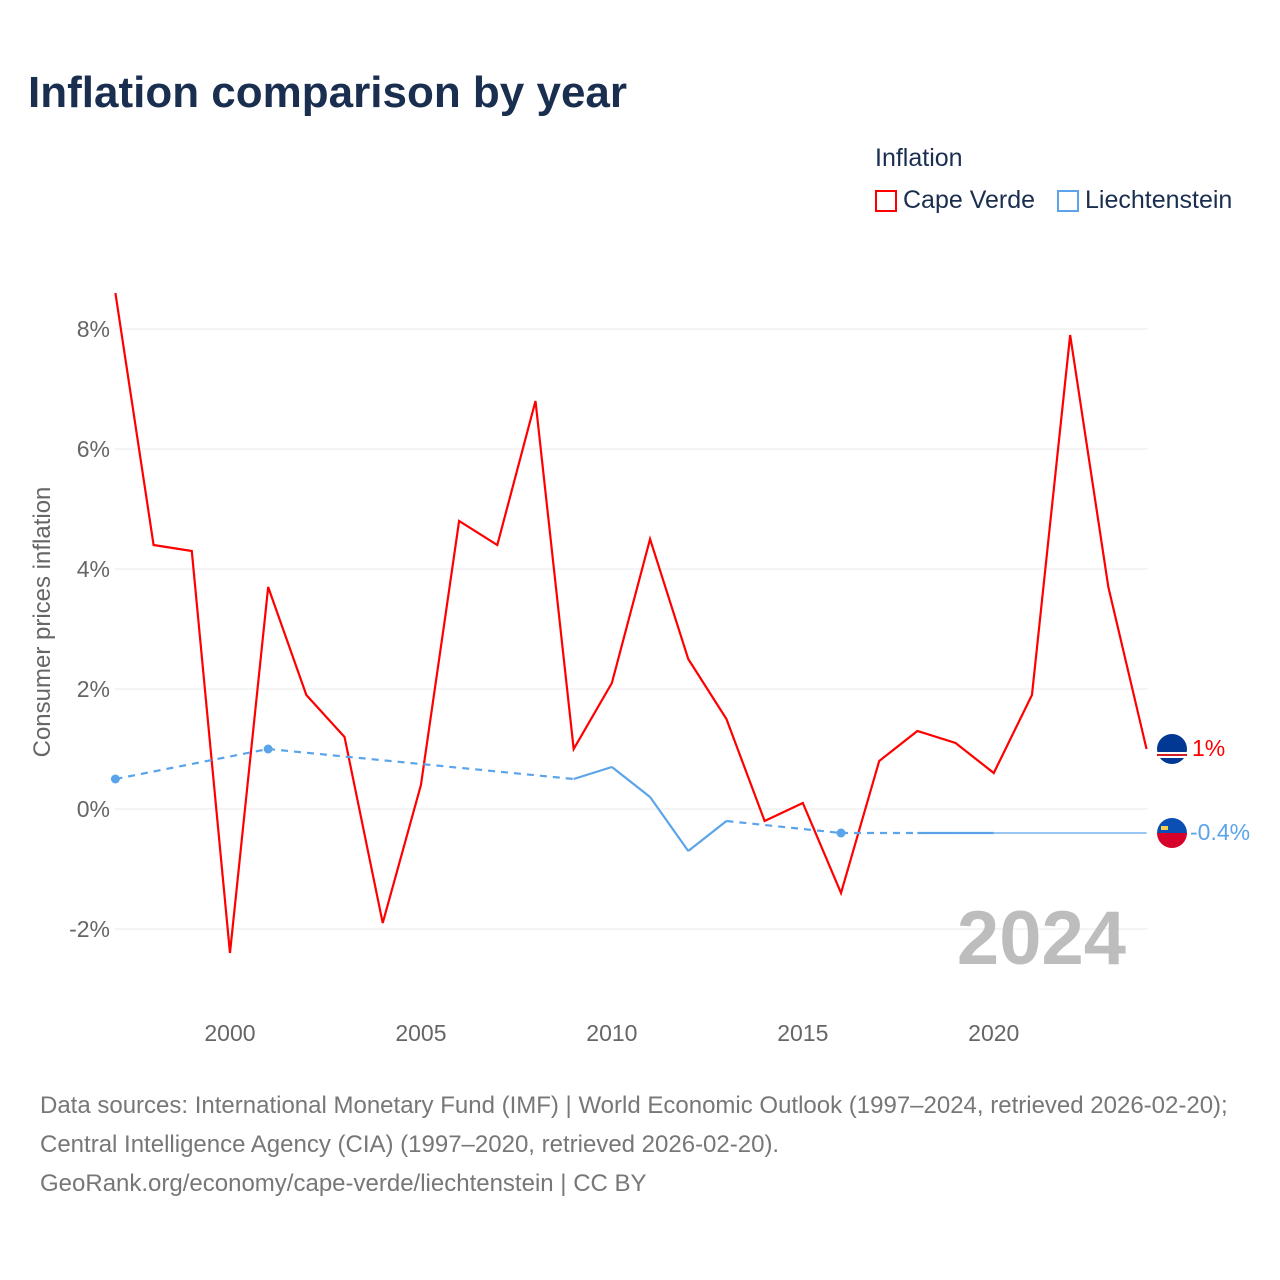  I want to click on year-watermark: 2024, so click(1041, 938).